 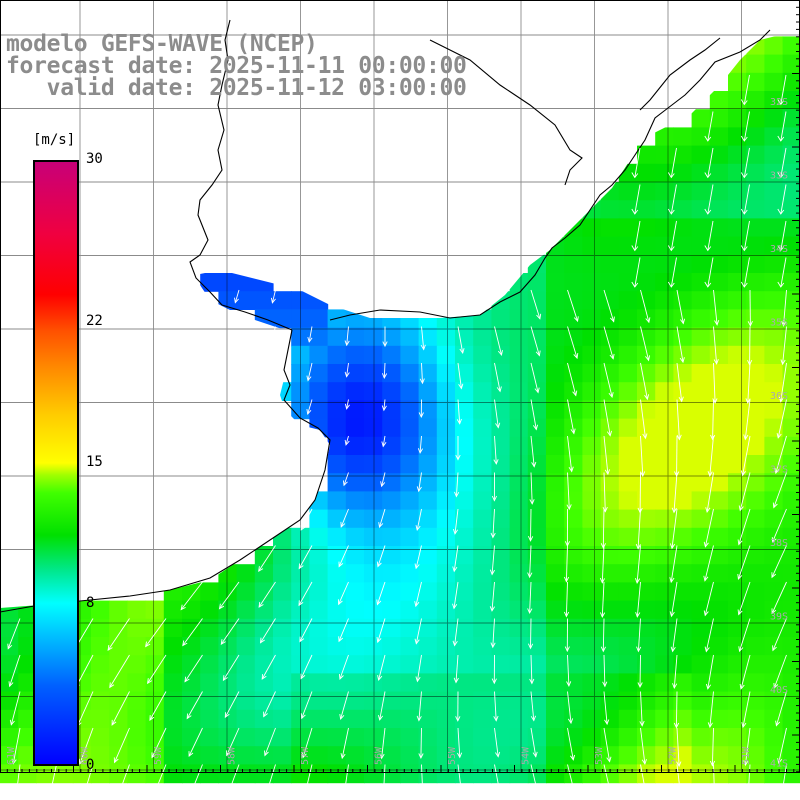 I want to click on title-model: modelo GEFS-WAVE (NCEP), so click(x=162, y=44).